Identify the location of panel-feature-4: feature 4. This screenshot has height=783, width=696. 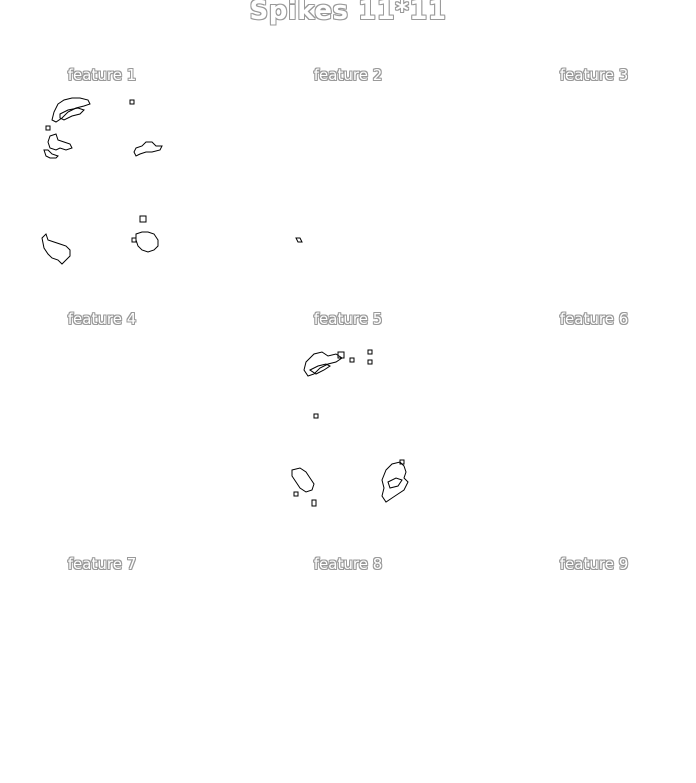
(102, 420).